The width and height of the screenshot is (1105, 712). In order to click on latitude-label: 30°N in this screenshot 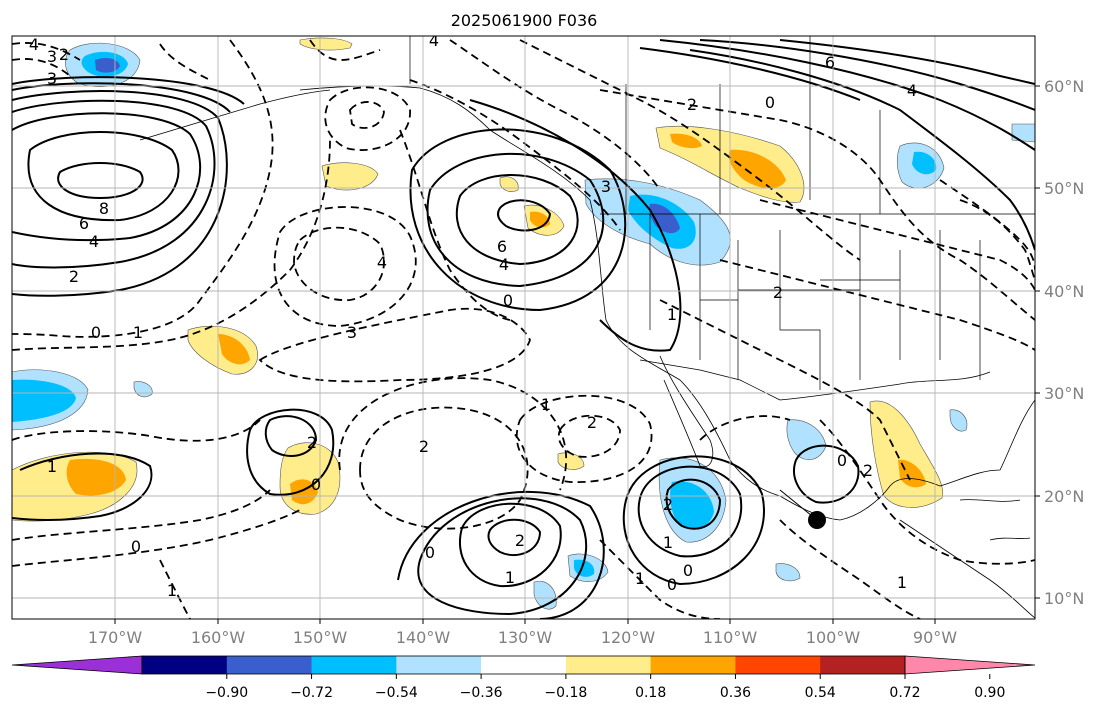, I will do `click(1064, 393)`.